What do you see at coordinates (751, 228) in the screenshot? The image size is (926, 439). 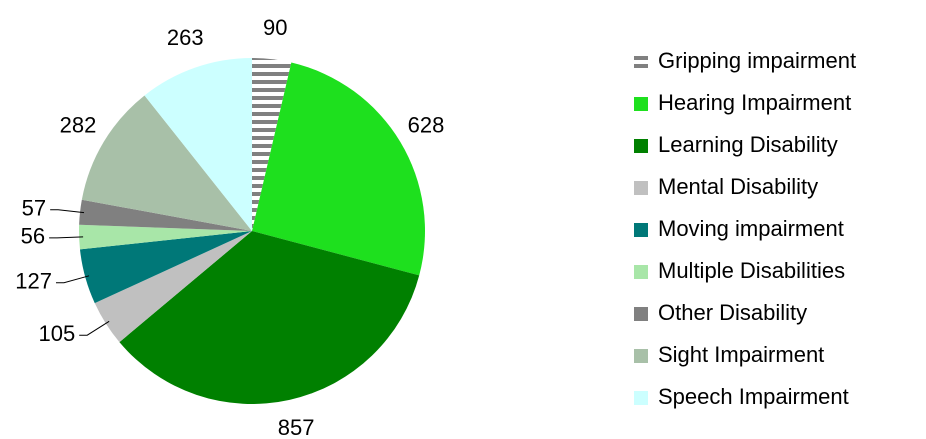 I see `legend-label: Moving impairment` at bounding box center [751, 228].